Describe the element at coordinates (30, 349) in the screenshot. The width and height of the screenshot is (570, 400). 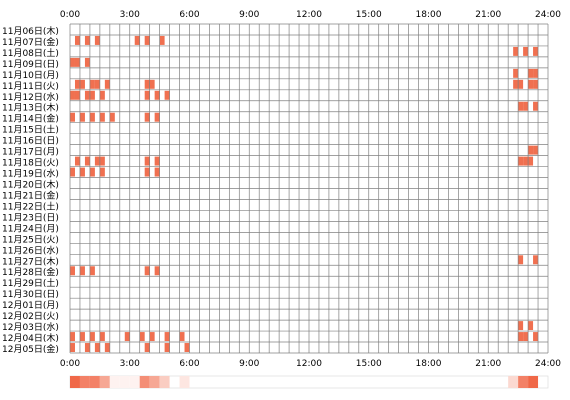
I see `y-date-label: 12月05日(金)` at that location.